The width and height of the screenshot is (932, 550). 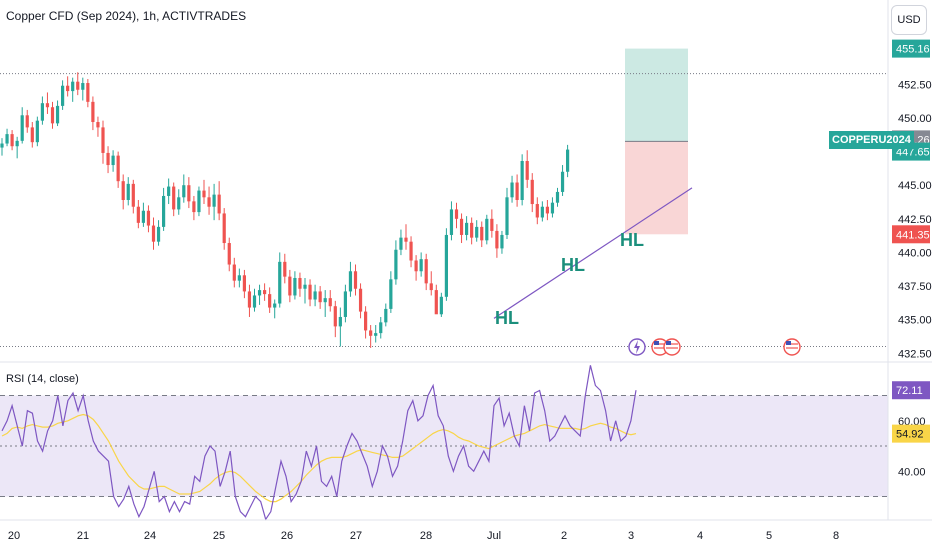 I want to click on stop-price-label-text: 441.35, so click(x=913, y=235).